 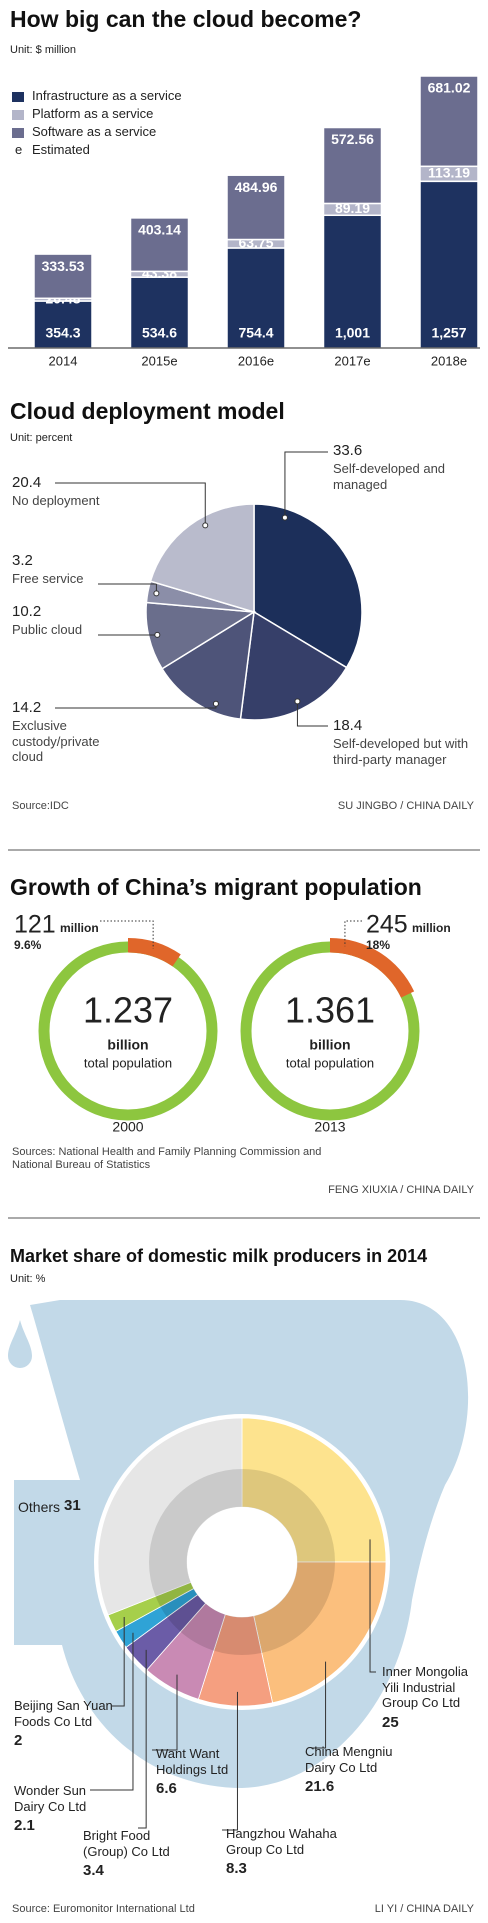 What do you see at coordinates (192, 1761) in the screenshot?
I see `slice-label: Want Want Holdings Ltd` at bounding box center [192, 1761].